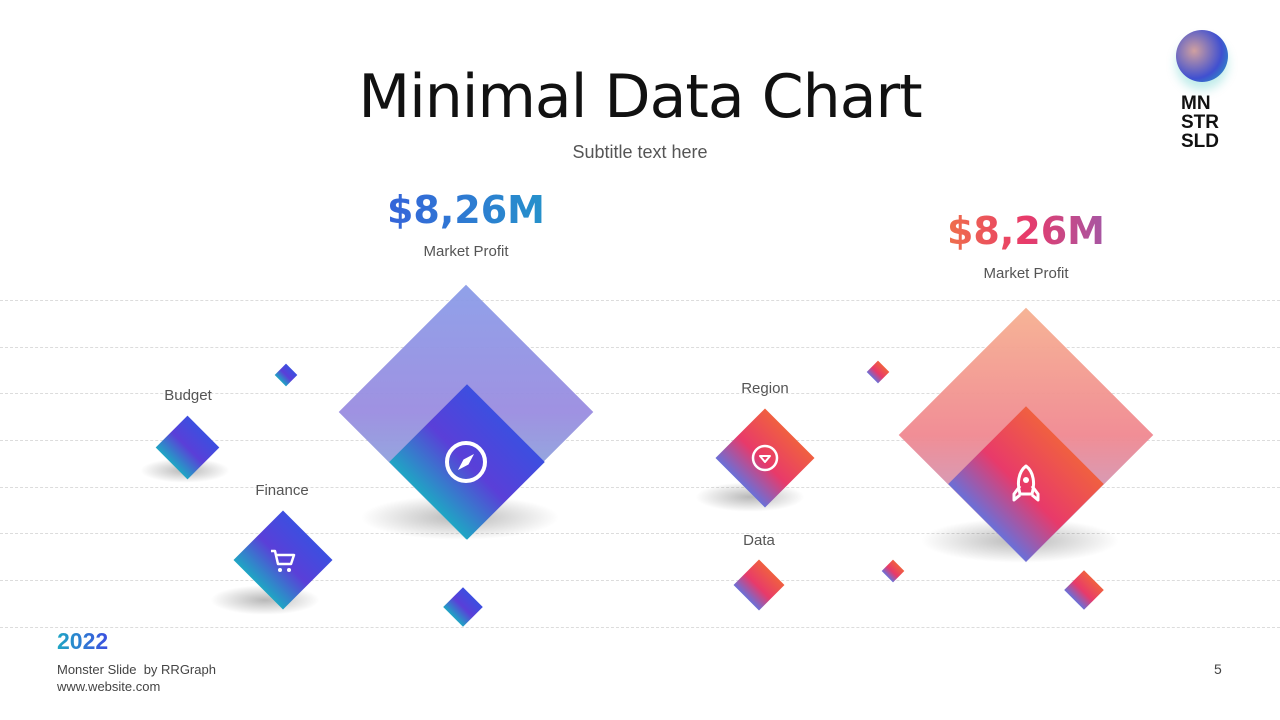 Image resolution: width=1280 pixels, height=720 pixels. Describe the element at coordinates (1202, 56) in the screenshot. I see `logo-sphere` at that location.